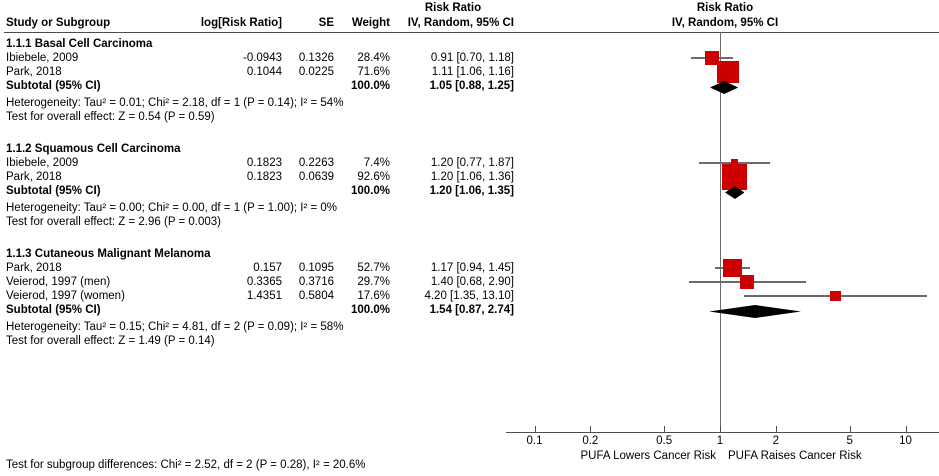 This screenshot has width=939, height=476. Describe the element at coordinates (65, 296) in the screenshot. I see `study-name: Veierod, 1997 (women)` at that location.